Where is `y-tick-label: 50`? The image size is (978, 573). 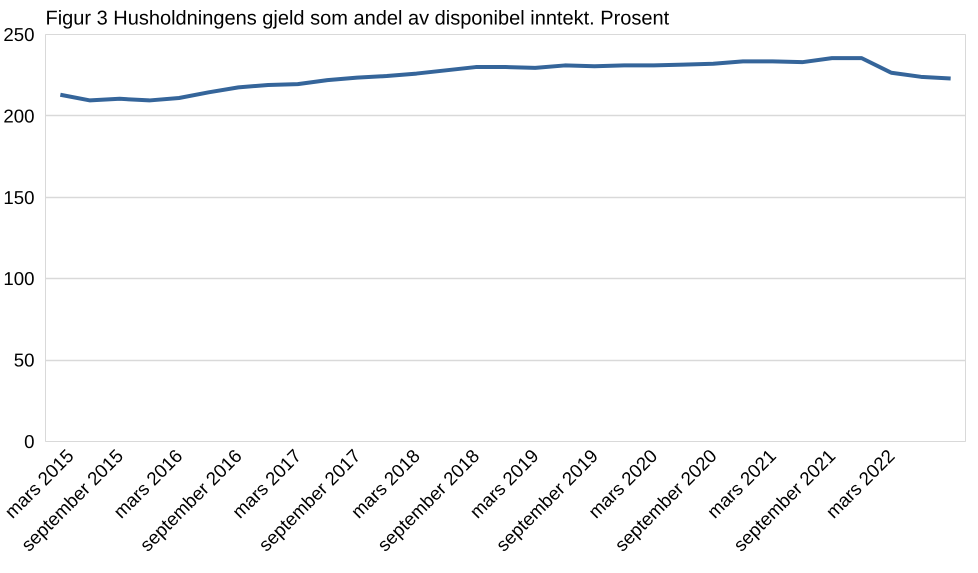 y-tick-label: 50 is located at coordinates (24, 360).